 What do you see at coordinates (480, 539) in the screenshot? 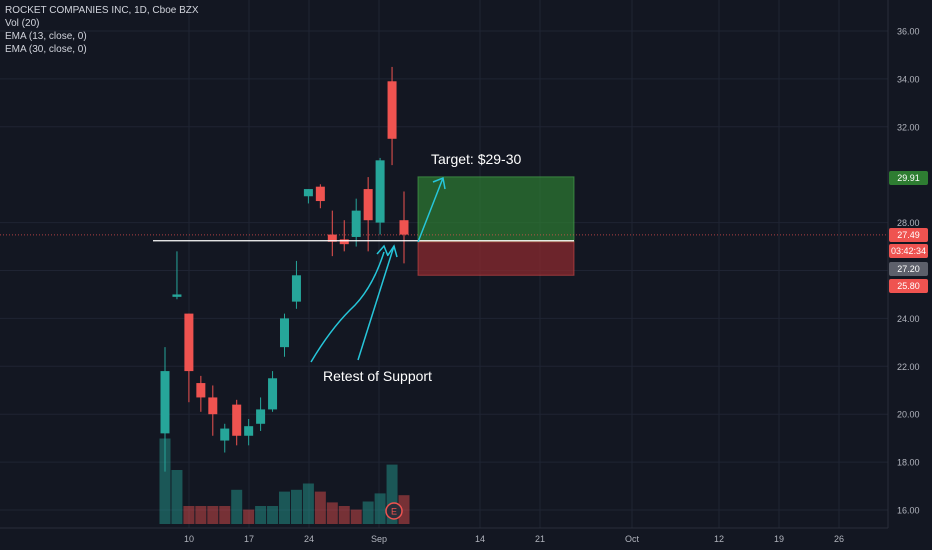
I see `time-axis-label: 14` at bounding box center [480, 539].